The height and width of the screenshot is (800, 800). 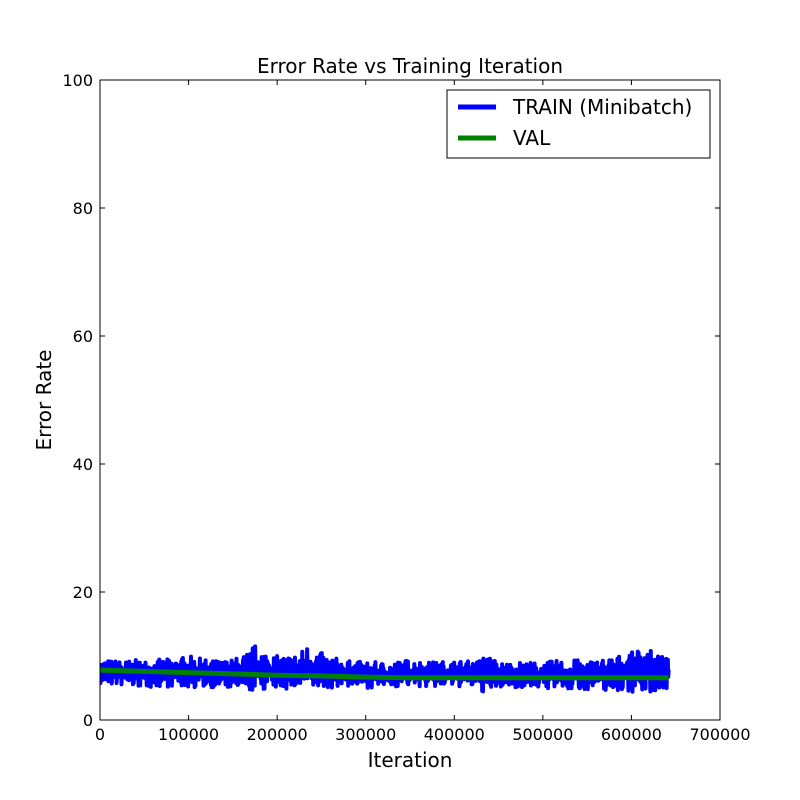 I want to click on series-line-val, so click(x=384, y=674).